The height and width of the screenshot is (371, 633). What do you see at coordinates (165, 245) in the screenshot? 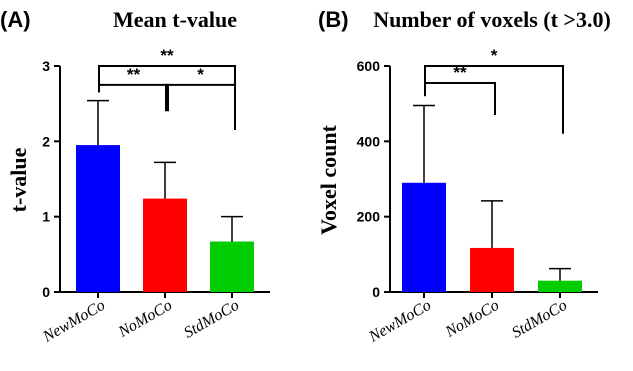
I see `panel-a-bar-nomoco` at bounding box center [165, 245].